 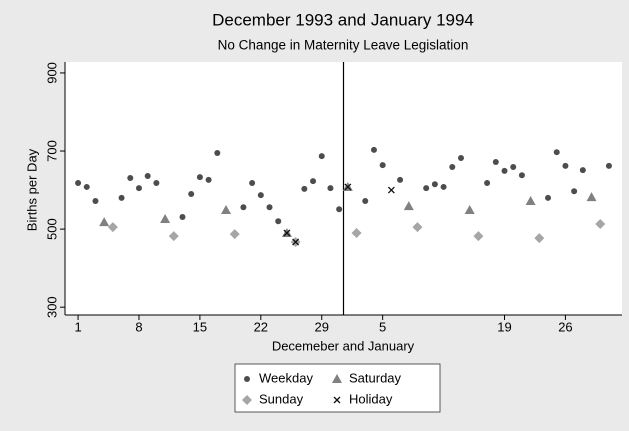 I want to click on y-tick-label: 300, so click(x=51, y=307).